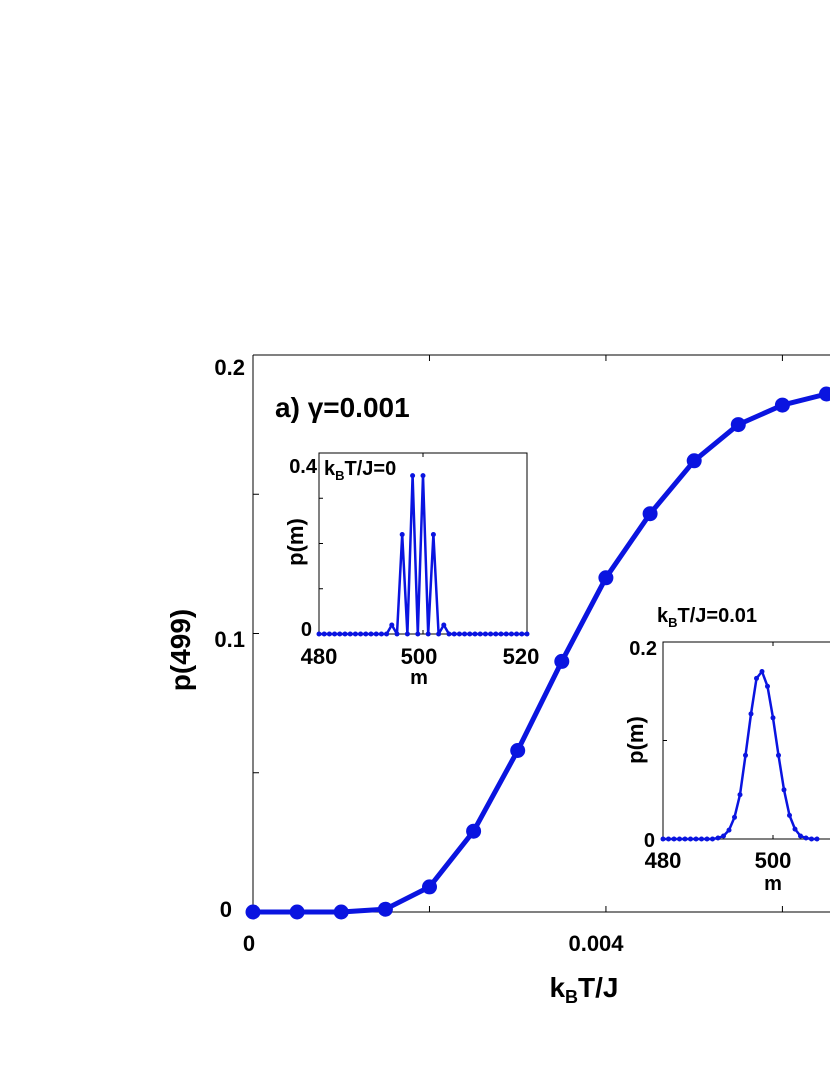 This screenshot has height=1075, width=830. Describe the element at coordinates (306, 630) in the screenshot. I see `inset-t0-ytick-label-0: 0` at that location.